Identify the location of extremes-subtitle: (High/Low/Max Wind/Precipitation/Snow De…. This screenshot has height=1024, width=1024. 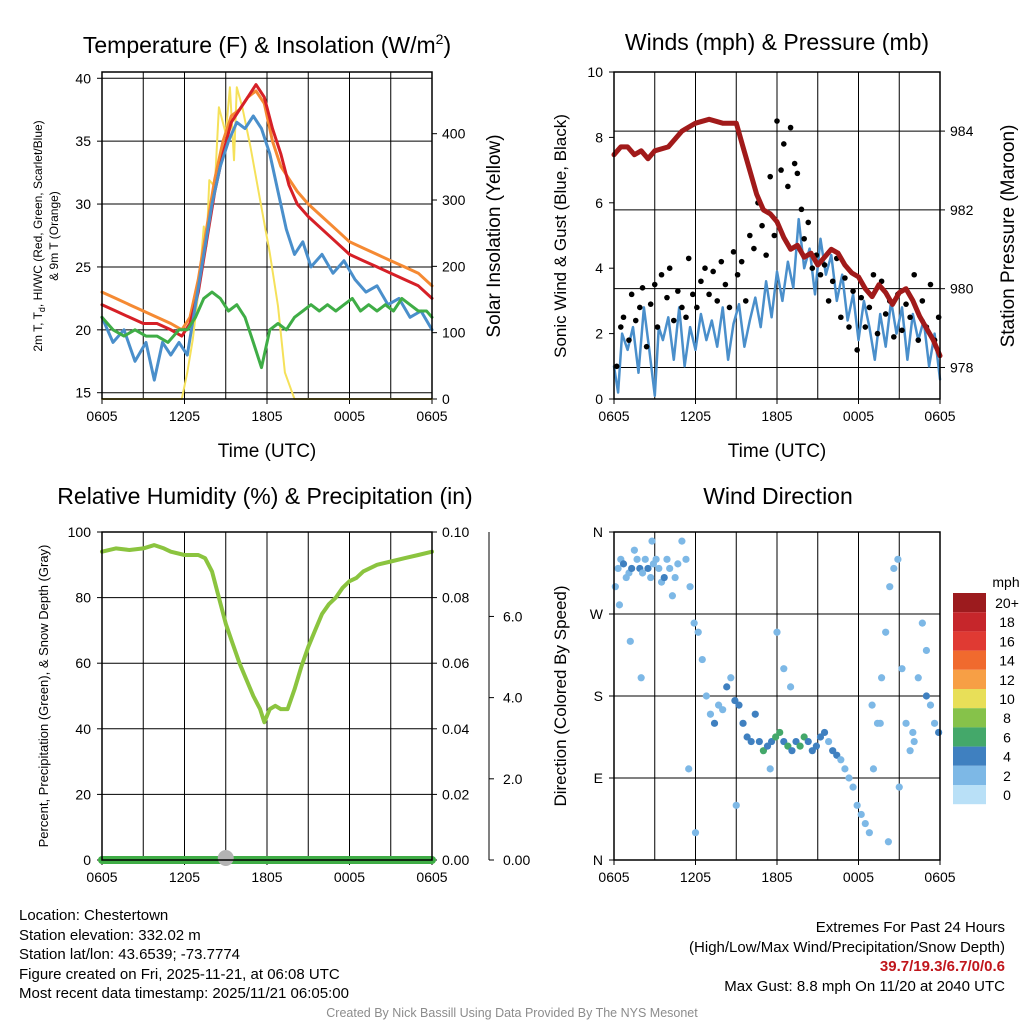
(847, 947).